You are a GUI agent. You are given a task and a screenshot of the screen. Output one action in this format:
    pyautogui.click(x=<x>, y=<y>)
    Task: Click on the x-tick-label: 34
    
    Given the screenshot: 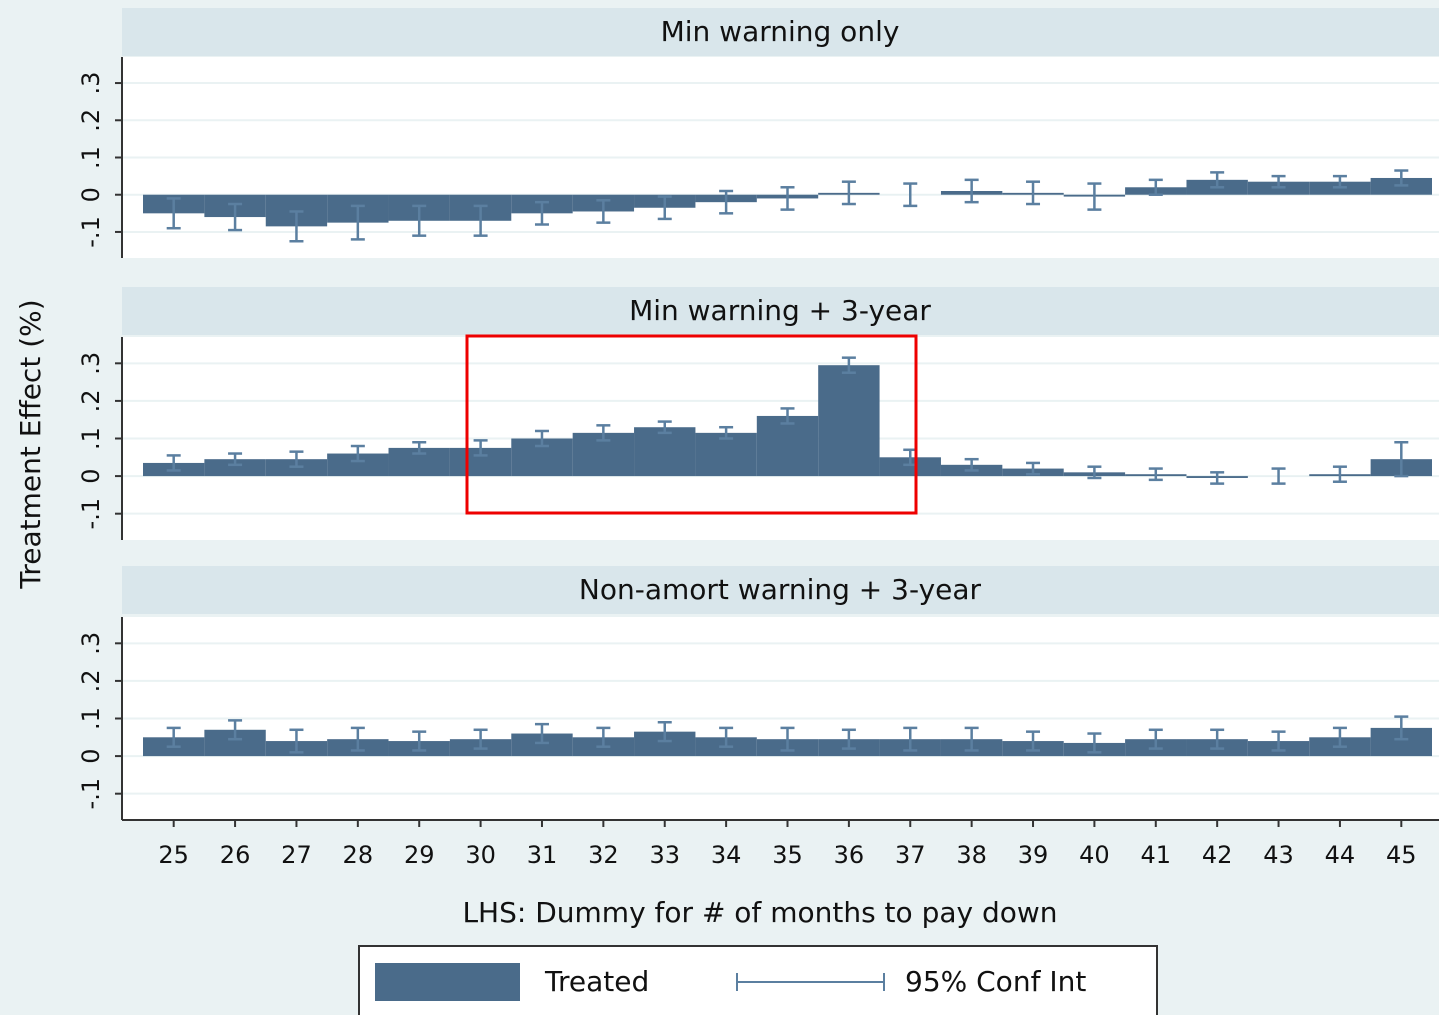 What is the action you would take?
    pyautogui.click(x=726, y=855)
    